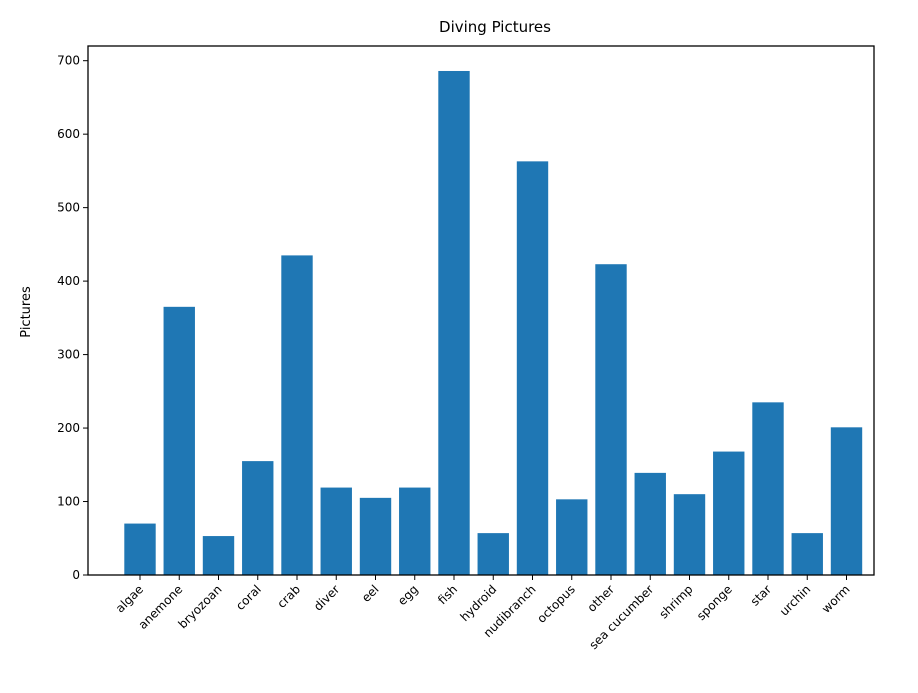  I want to click on y-tick-label-100: 100, so click(68, 502).